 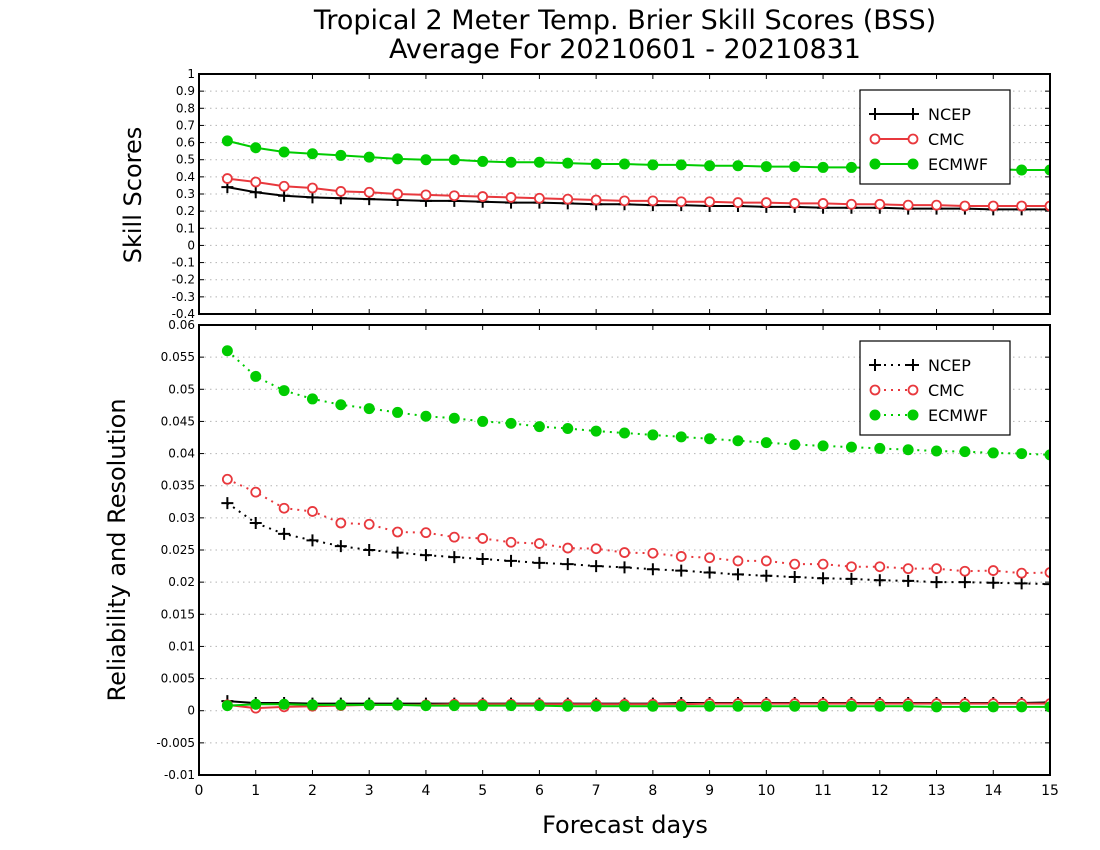 What do you see at coordinates (255, 791) in the screenshot?
I see `xtick-label: 1` at bounding box center [255, 791].